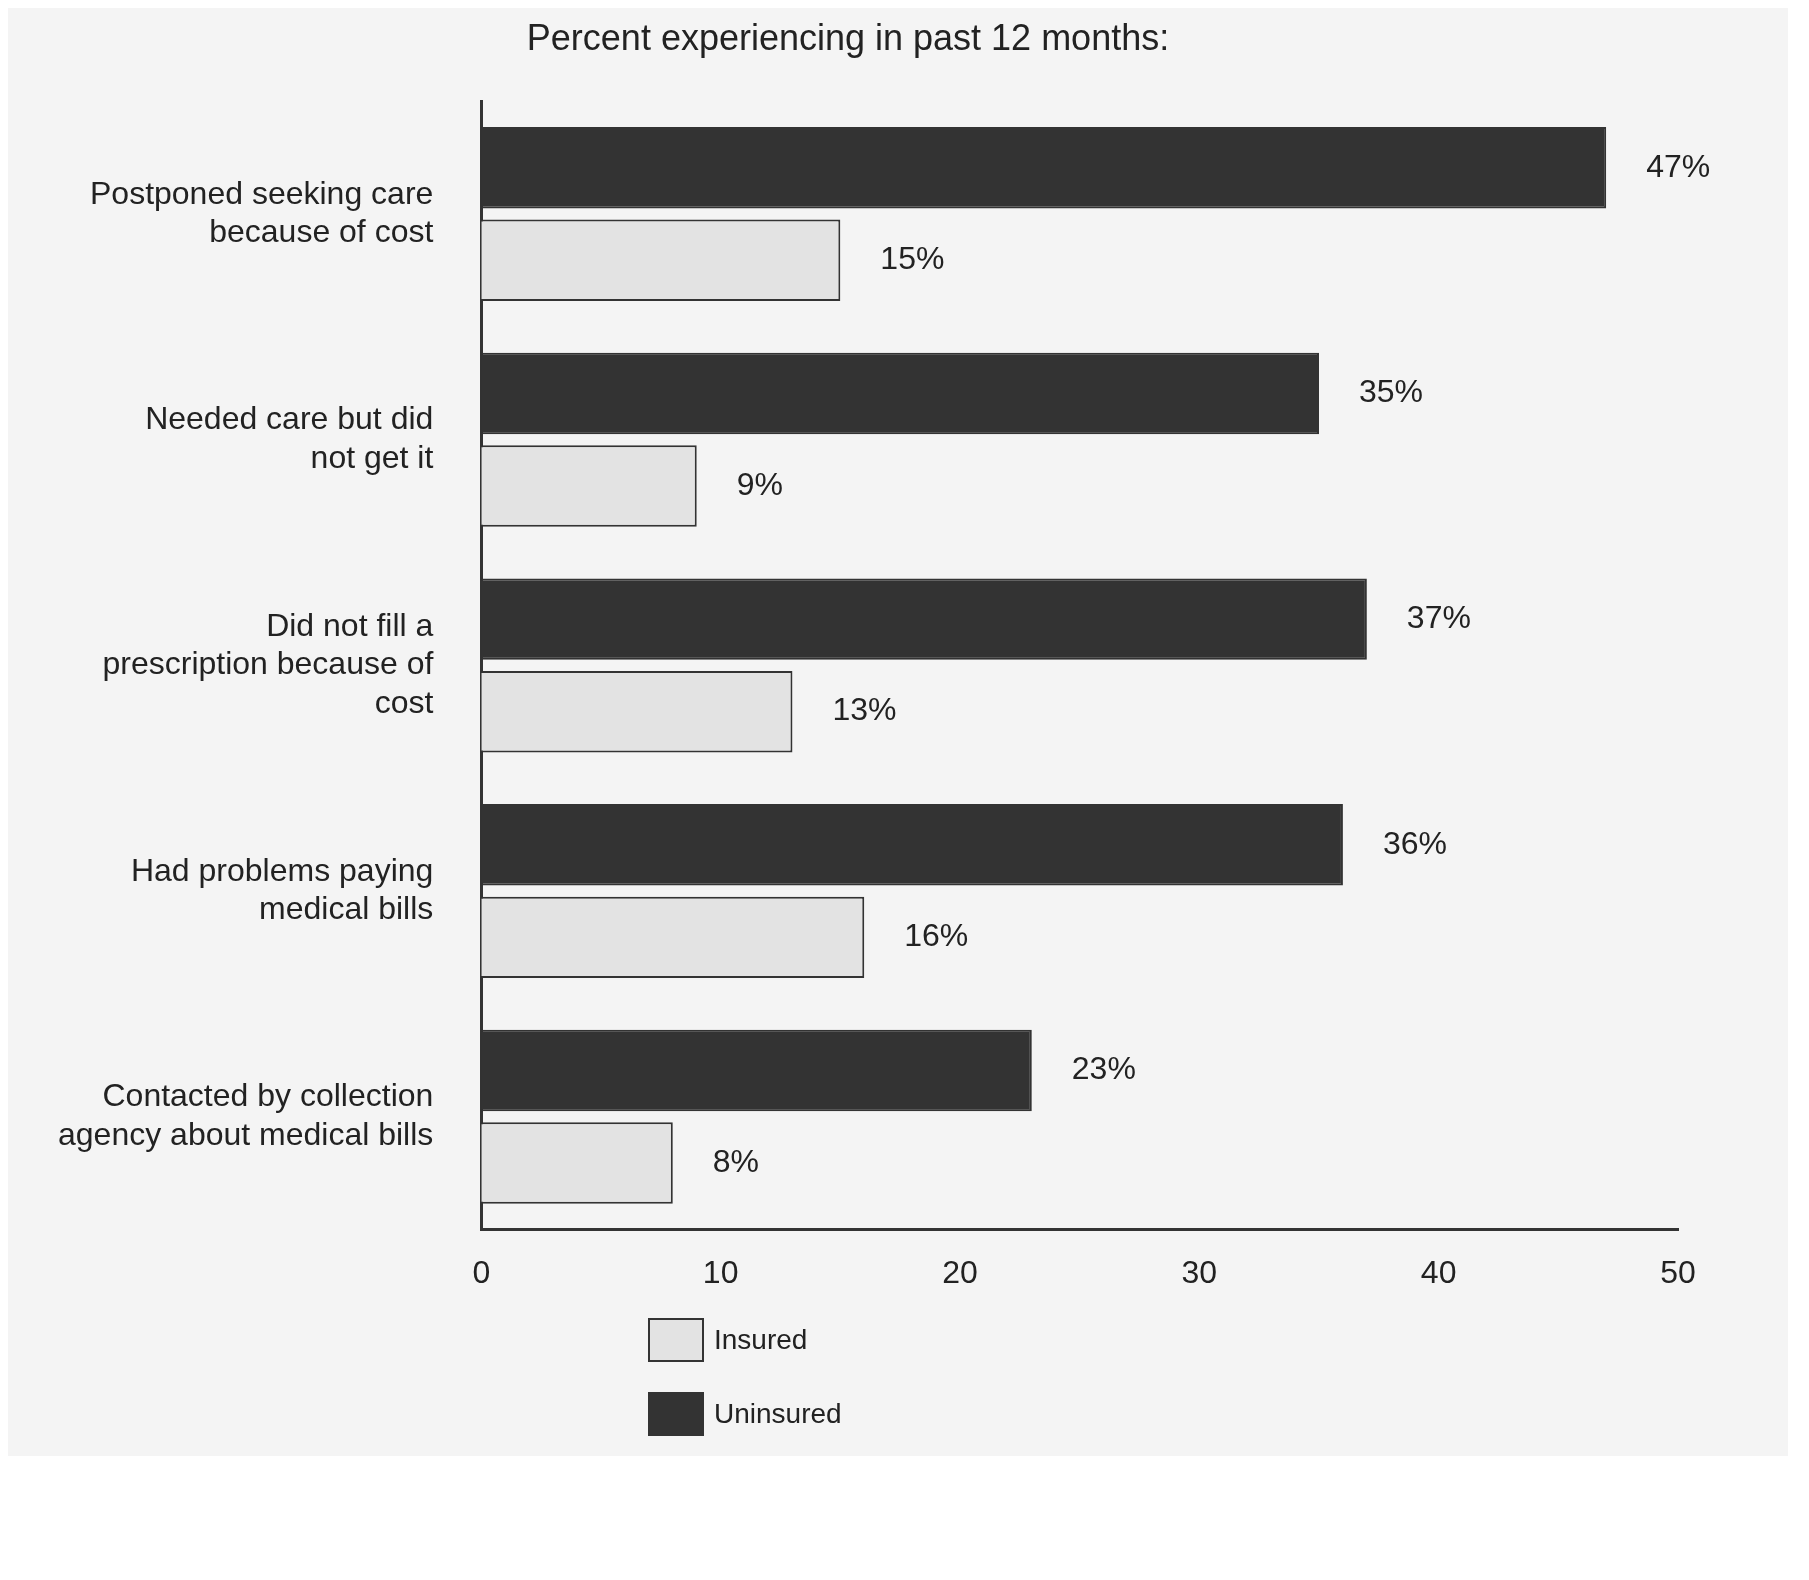  I want to click on data-label: 8%, so click(736, 1160).